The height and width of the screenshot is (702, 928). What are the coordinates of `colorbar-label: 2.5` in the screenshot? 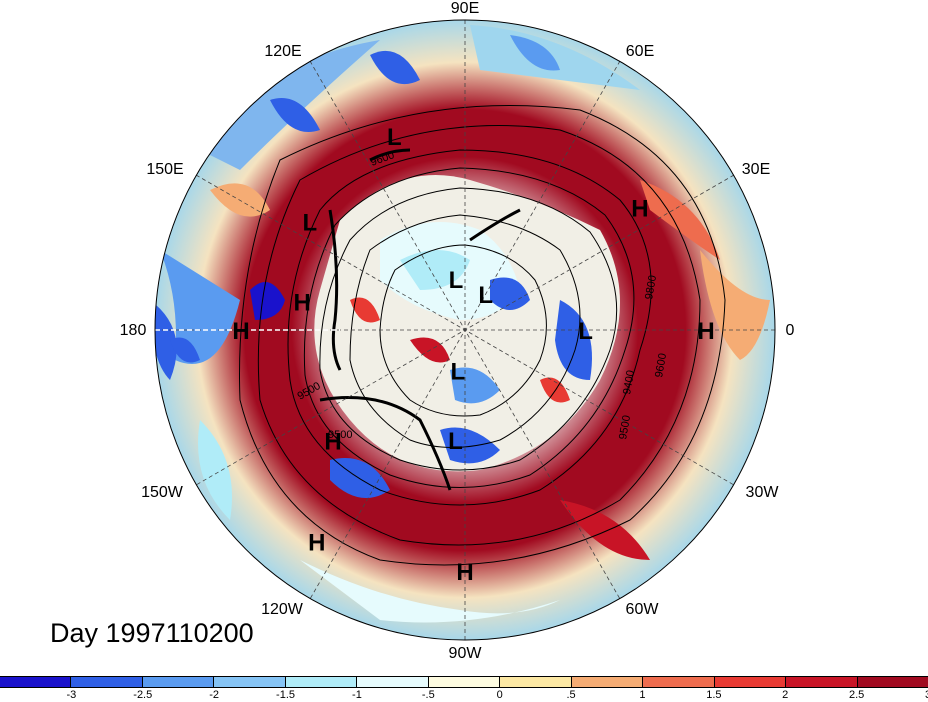 It's located at (856, 695).